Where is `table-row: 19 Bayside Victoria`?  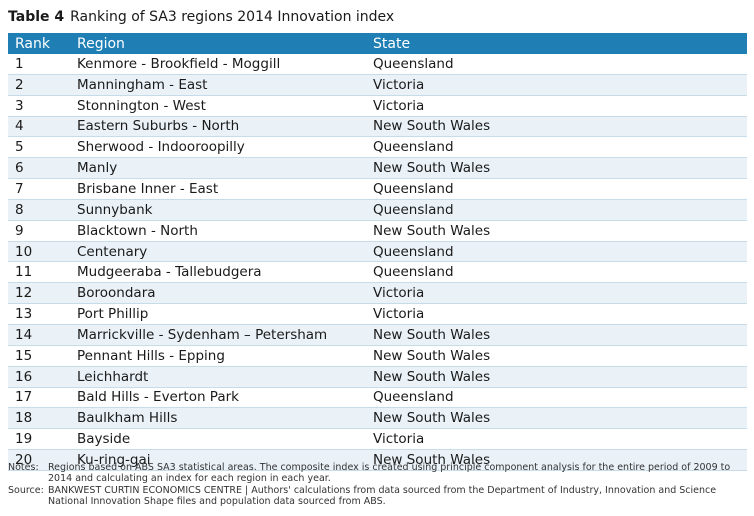
table-row: 19 Bayside Victoria is located at coordinates (377, 439).